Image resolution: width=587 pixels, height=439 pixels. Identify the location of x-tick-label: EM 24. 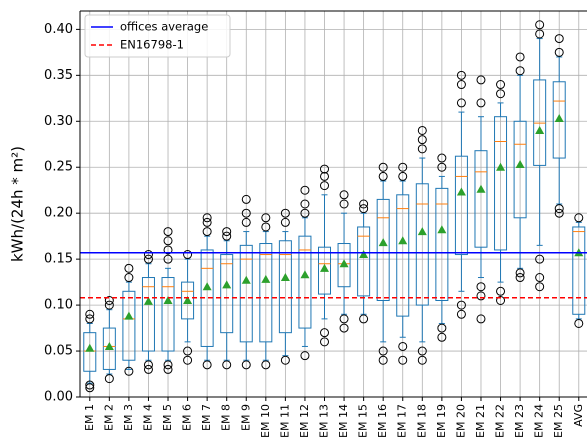
(539, 421).